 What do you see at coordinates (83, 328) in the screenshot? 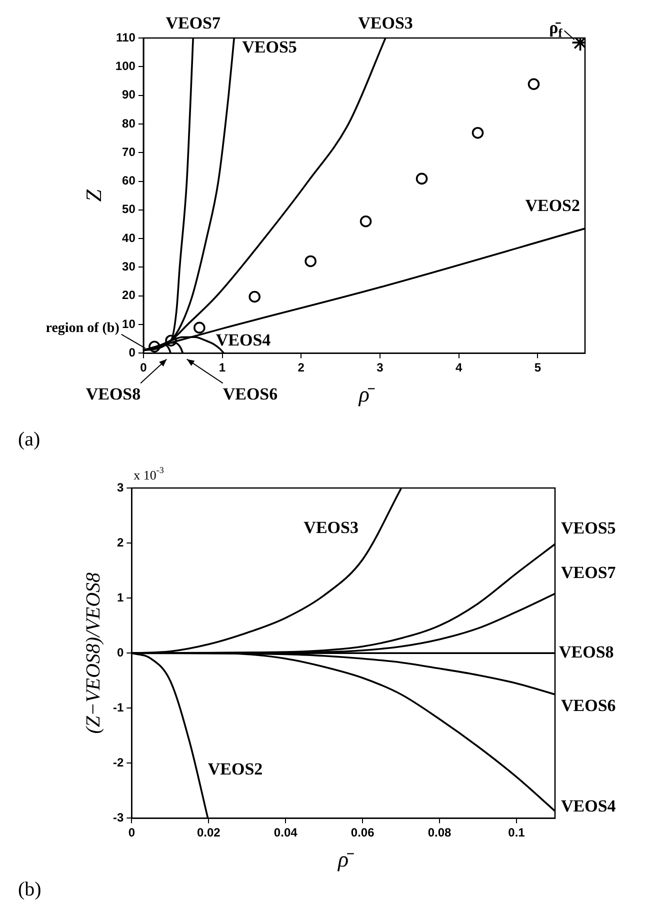
I see `annotation: region of (b)` at bounding box center [83, 328].